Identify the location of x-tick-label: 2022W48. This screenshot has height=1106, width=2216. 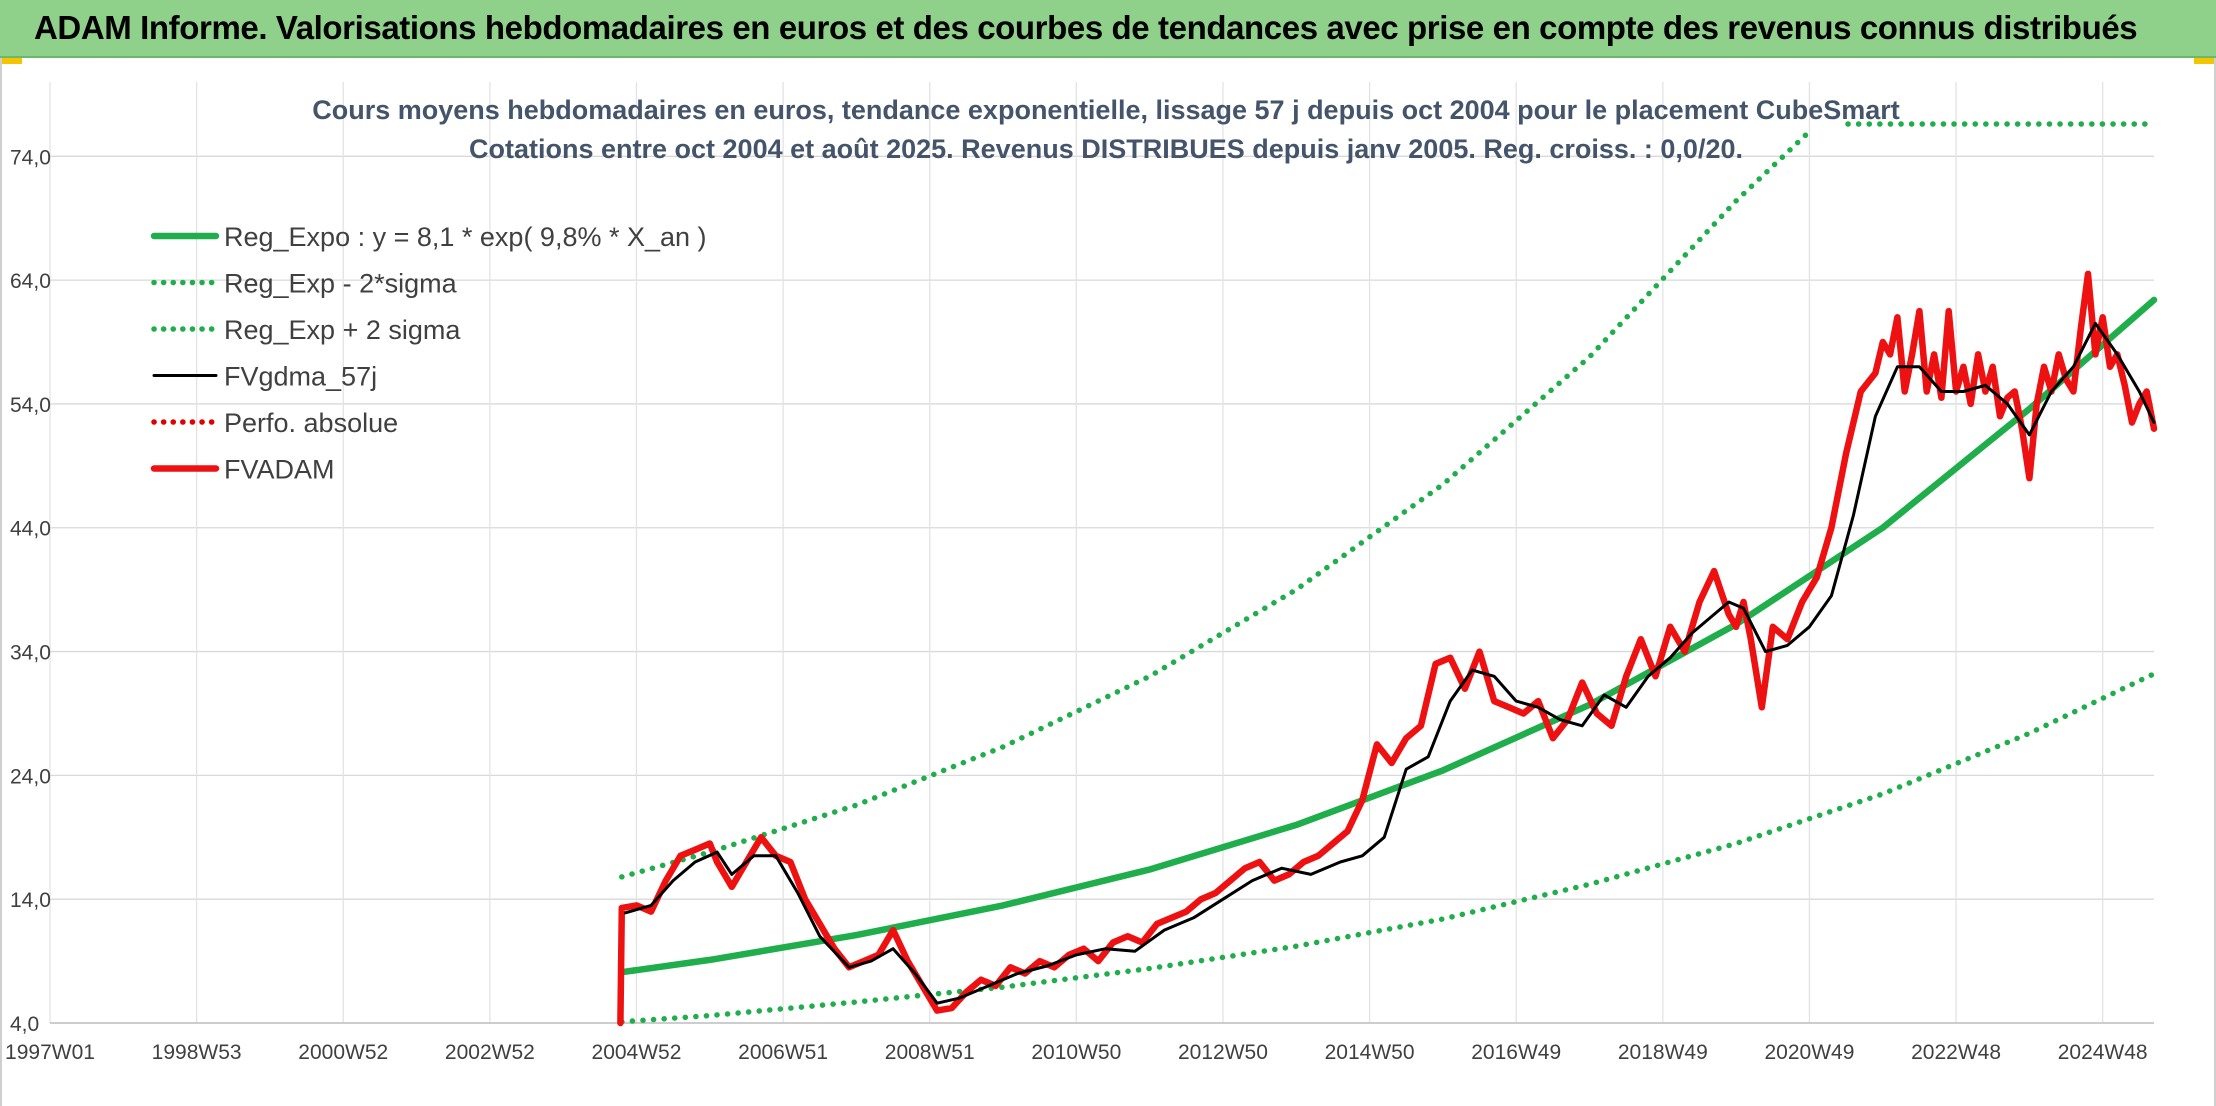
(1956, 1052).